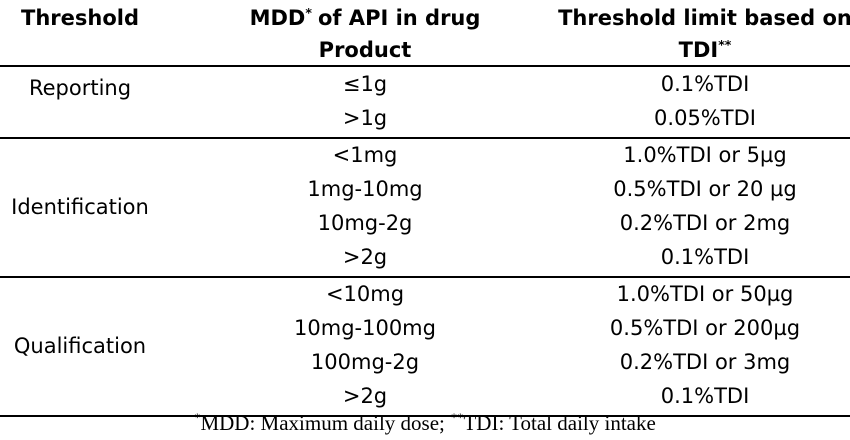 This screenshot has height=440, width=850. Describe the element at coordinates (365, 155) in the screenshot. I see `table-cell: <1mg` at that location.